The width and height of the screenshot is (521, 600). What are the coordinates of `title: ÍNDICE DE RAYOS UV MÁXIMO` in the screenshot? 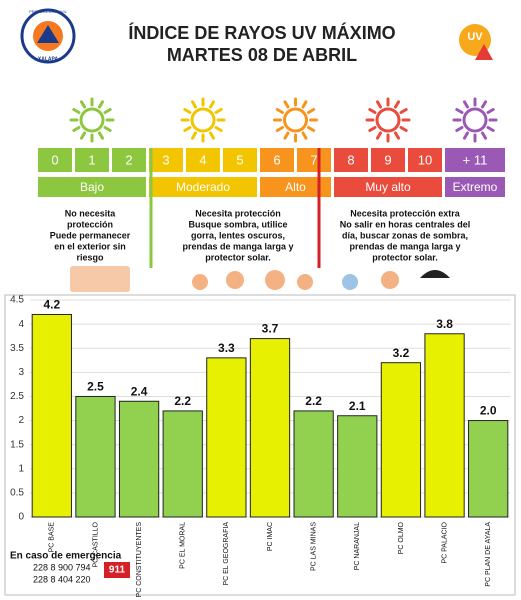 It's located at (261, 32).